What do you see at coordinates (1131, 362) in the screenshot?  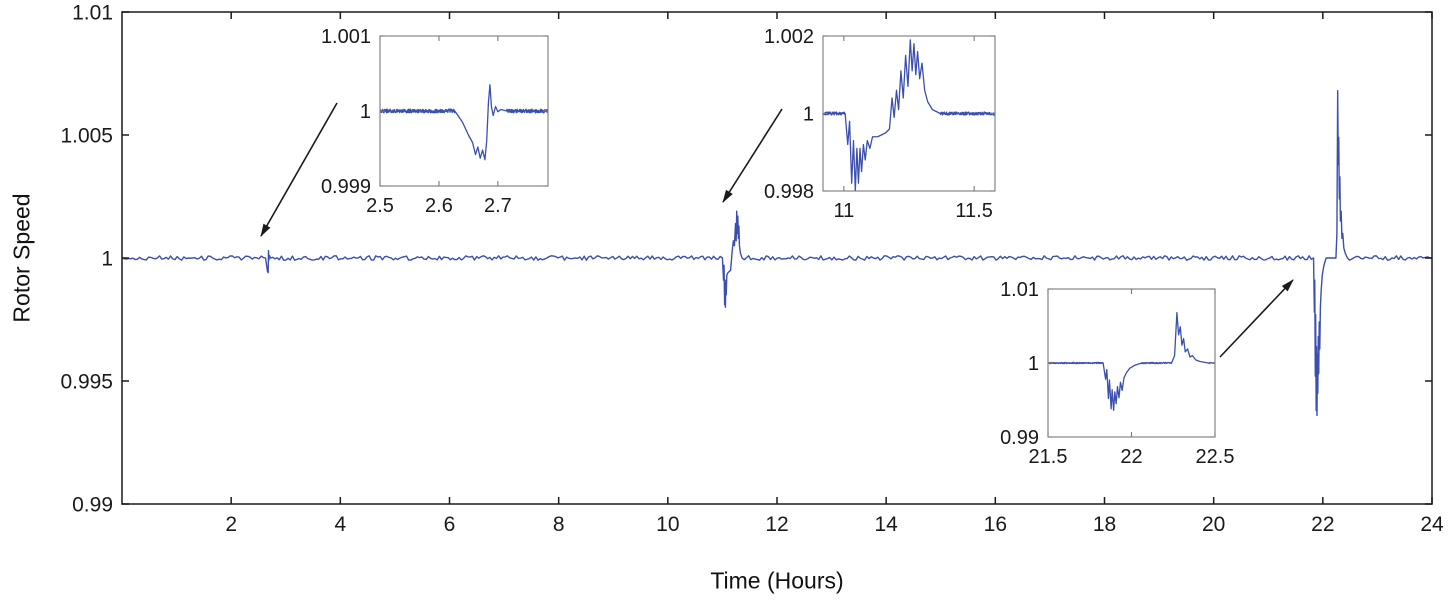 I see `inset-event-22-series-line` at bounding box center [1131, 362].